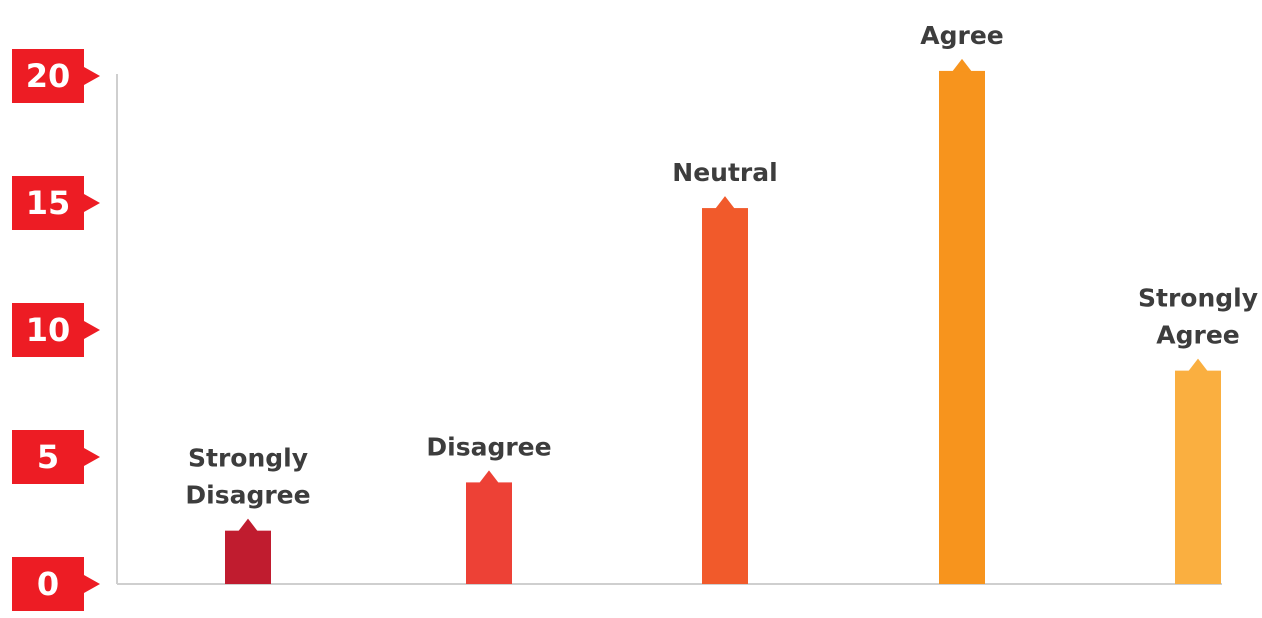 The height and width of the screenshot is (618, 1262). What do you see at coordinates (1198, 317) in the screenshot?
I see `category-label: Strongly Agree` at bounding box center [1198, 317].